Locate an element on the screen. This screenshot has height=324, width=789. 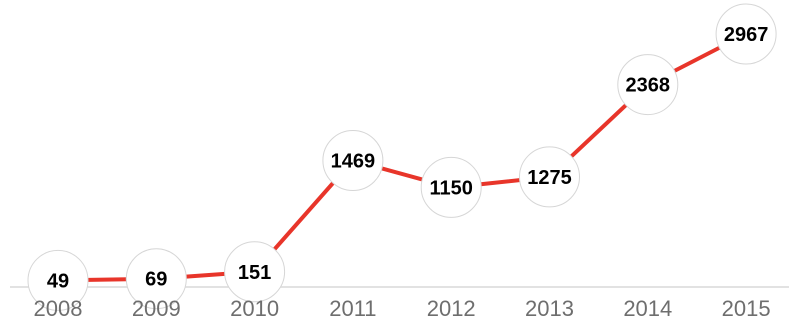
data-point-2009: 69 is located at coordinates (156, 279).